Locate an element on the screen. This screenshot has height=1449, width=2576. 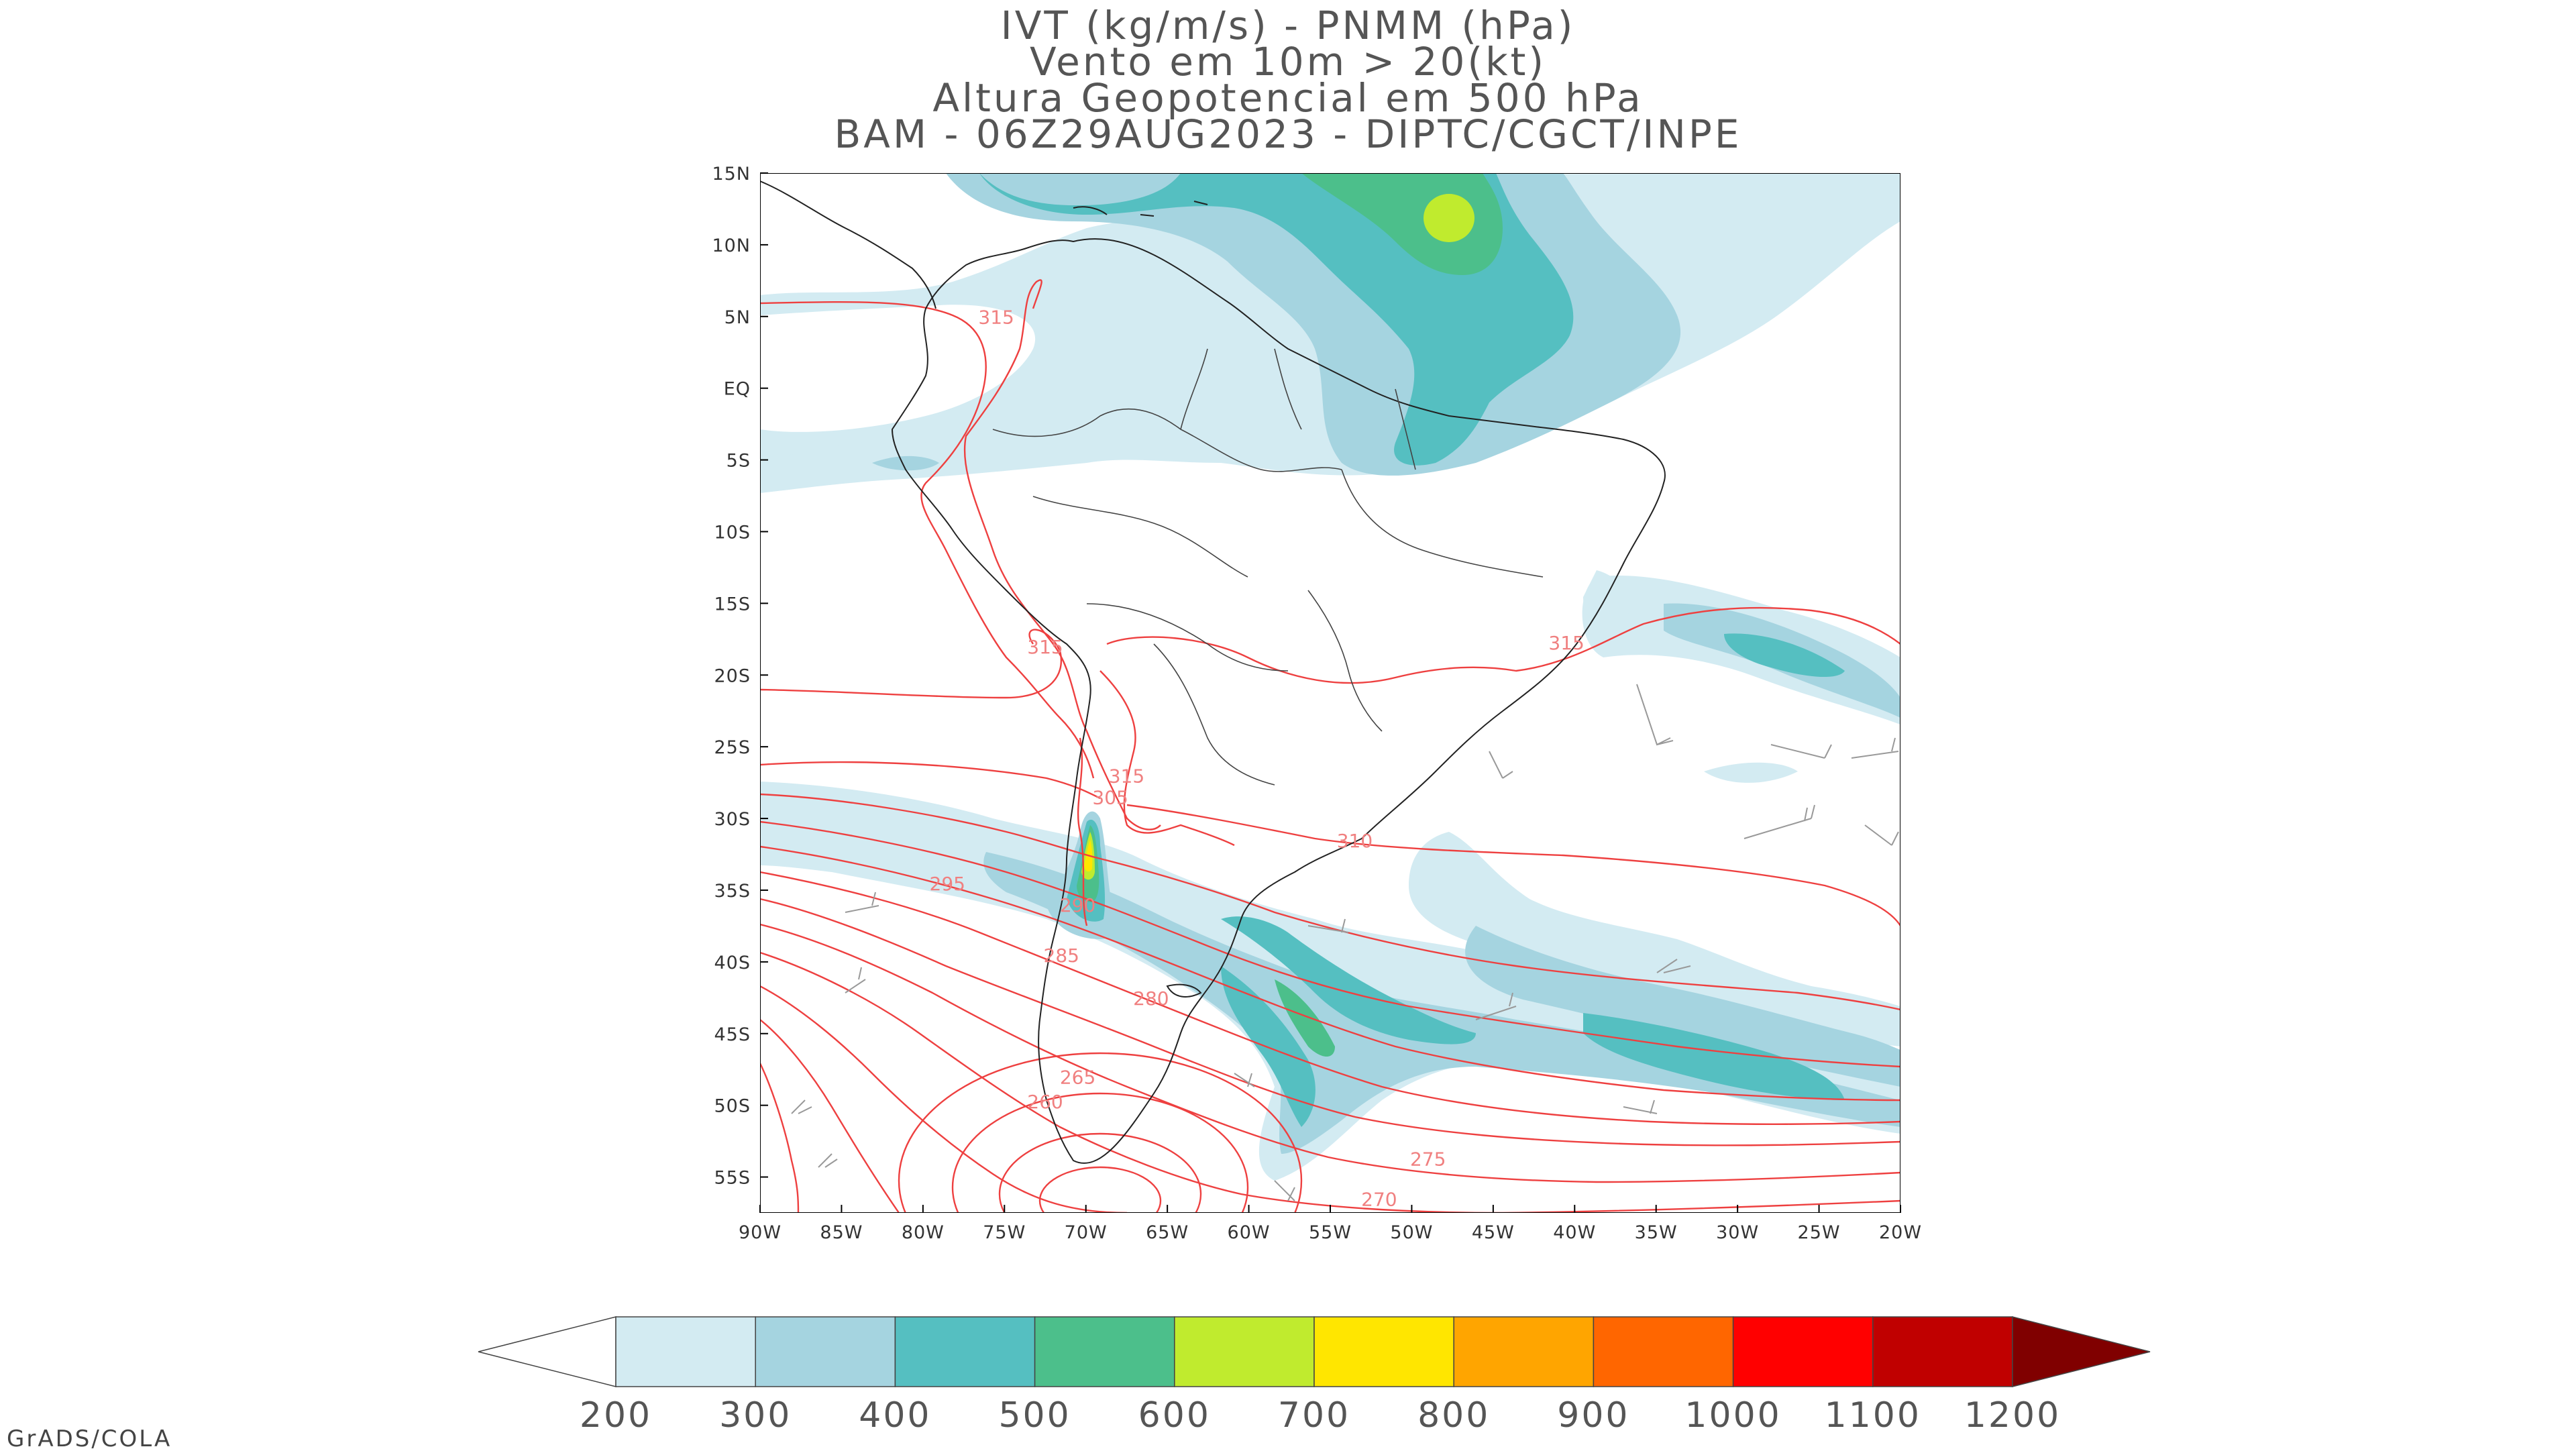
ivt-300-south-atlantic-fleck is located at coordinates (1751, 772).